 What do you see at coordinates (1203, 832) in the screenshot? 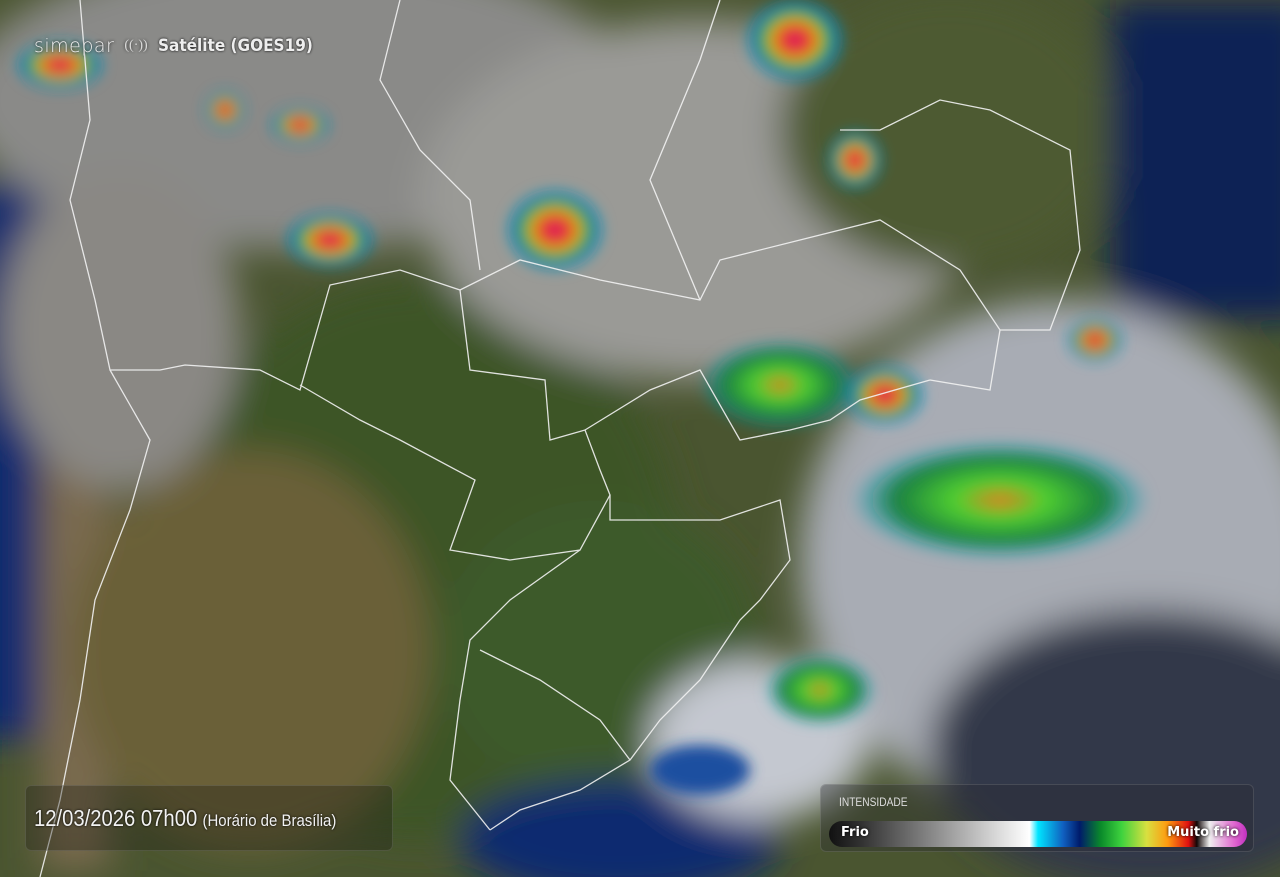
I see `legend-max-label: Muito frio` at bounding box center [1203, 832].